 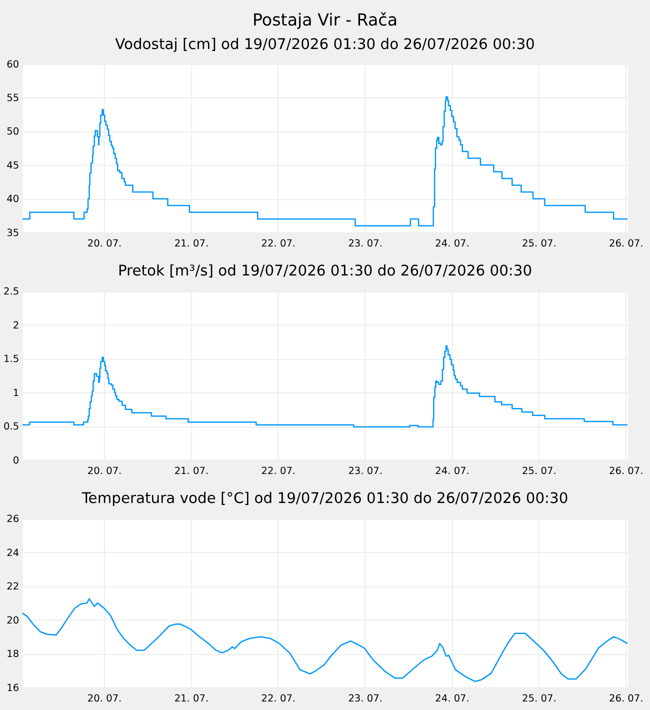 I want to click on chart-title: Pretok [m³/s] od 19/07/2026 01:30 do 26/07/2026 00:30, so click(x=325, y=271).